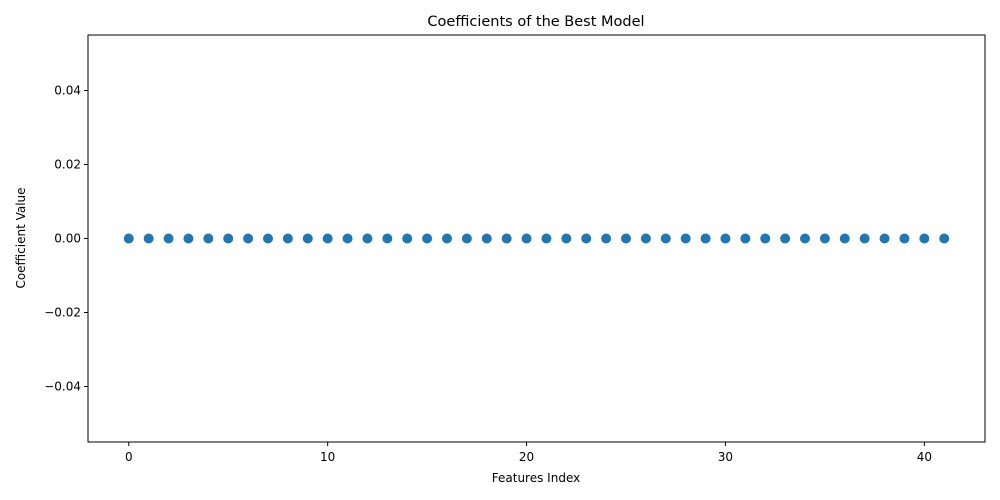 The width and height of the screenshot is (1000, 500). Describe the element at coordinates (536, 478) in the screenshot. I see `x-axis-label: Features Index` at that location.